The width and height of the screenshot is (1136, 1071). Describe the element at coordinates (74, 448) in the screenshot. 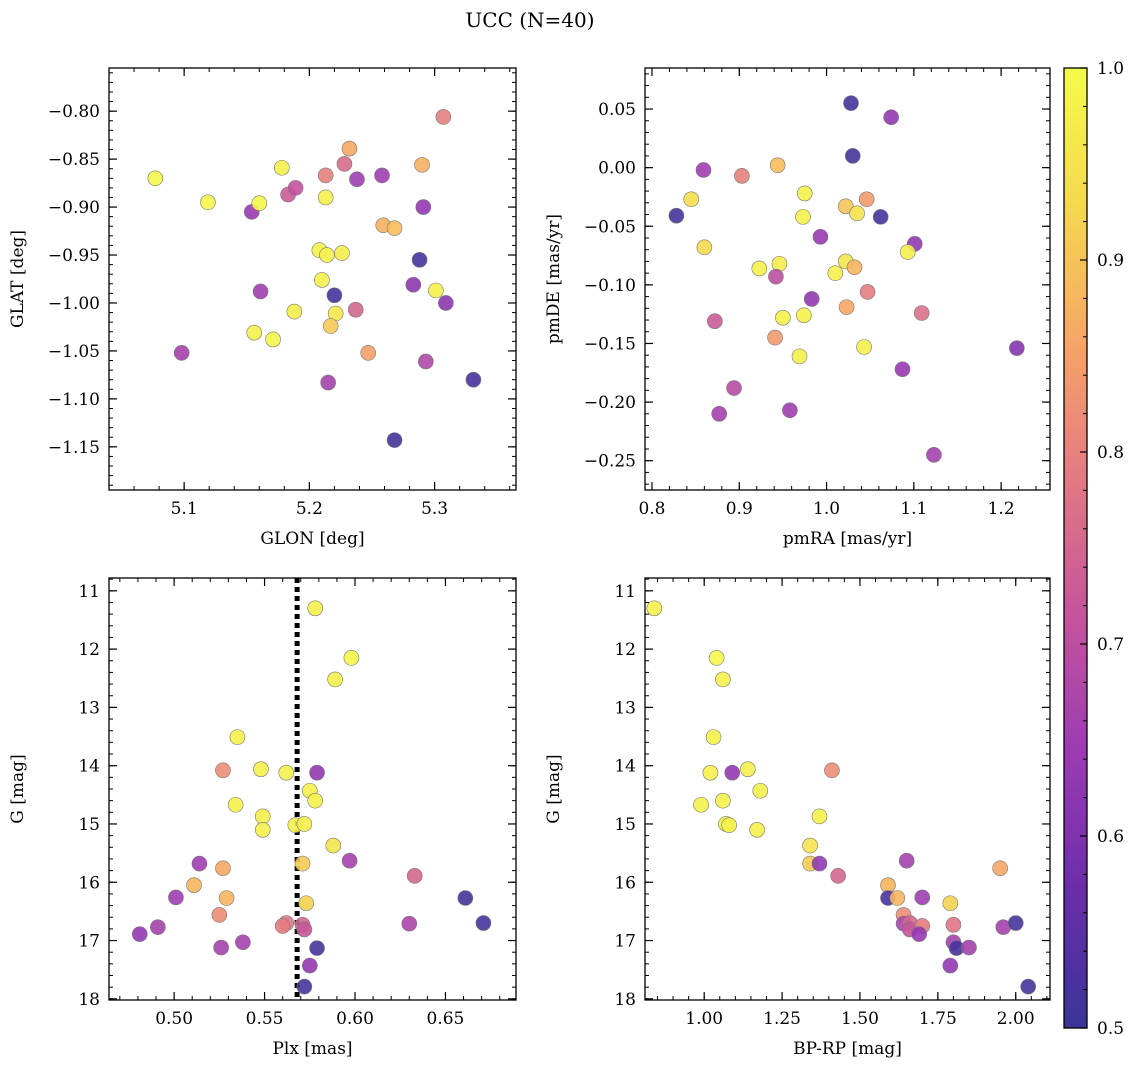

I see `y-tick-label: −1.15` at that location.